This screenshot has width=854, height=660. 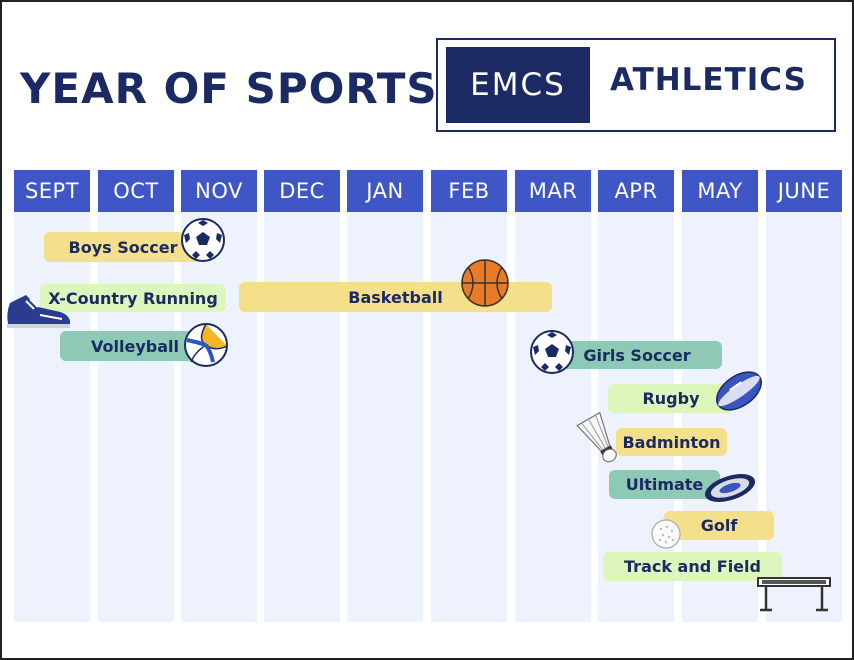 What do you see at coordinates (666, 534) in the screenshot?
I see `golf-ball-icon` at bounding box center [666, 534].